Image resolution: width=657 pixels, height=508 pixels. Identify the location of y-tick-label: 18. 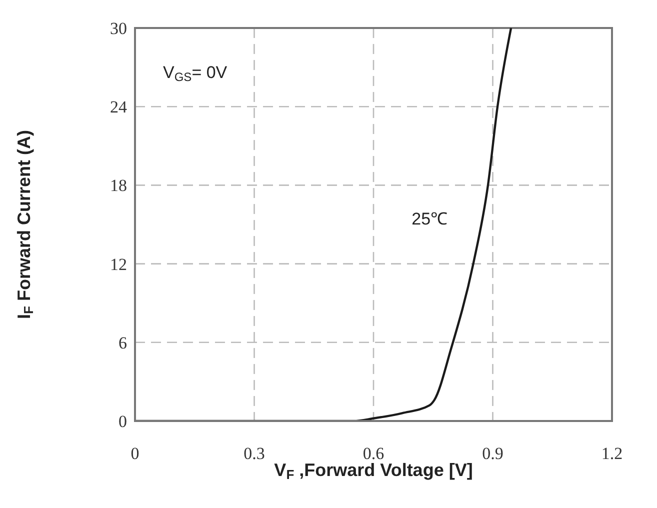
(118, 186).